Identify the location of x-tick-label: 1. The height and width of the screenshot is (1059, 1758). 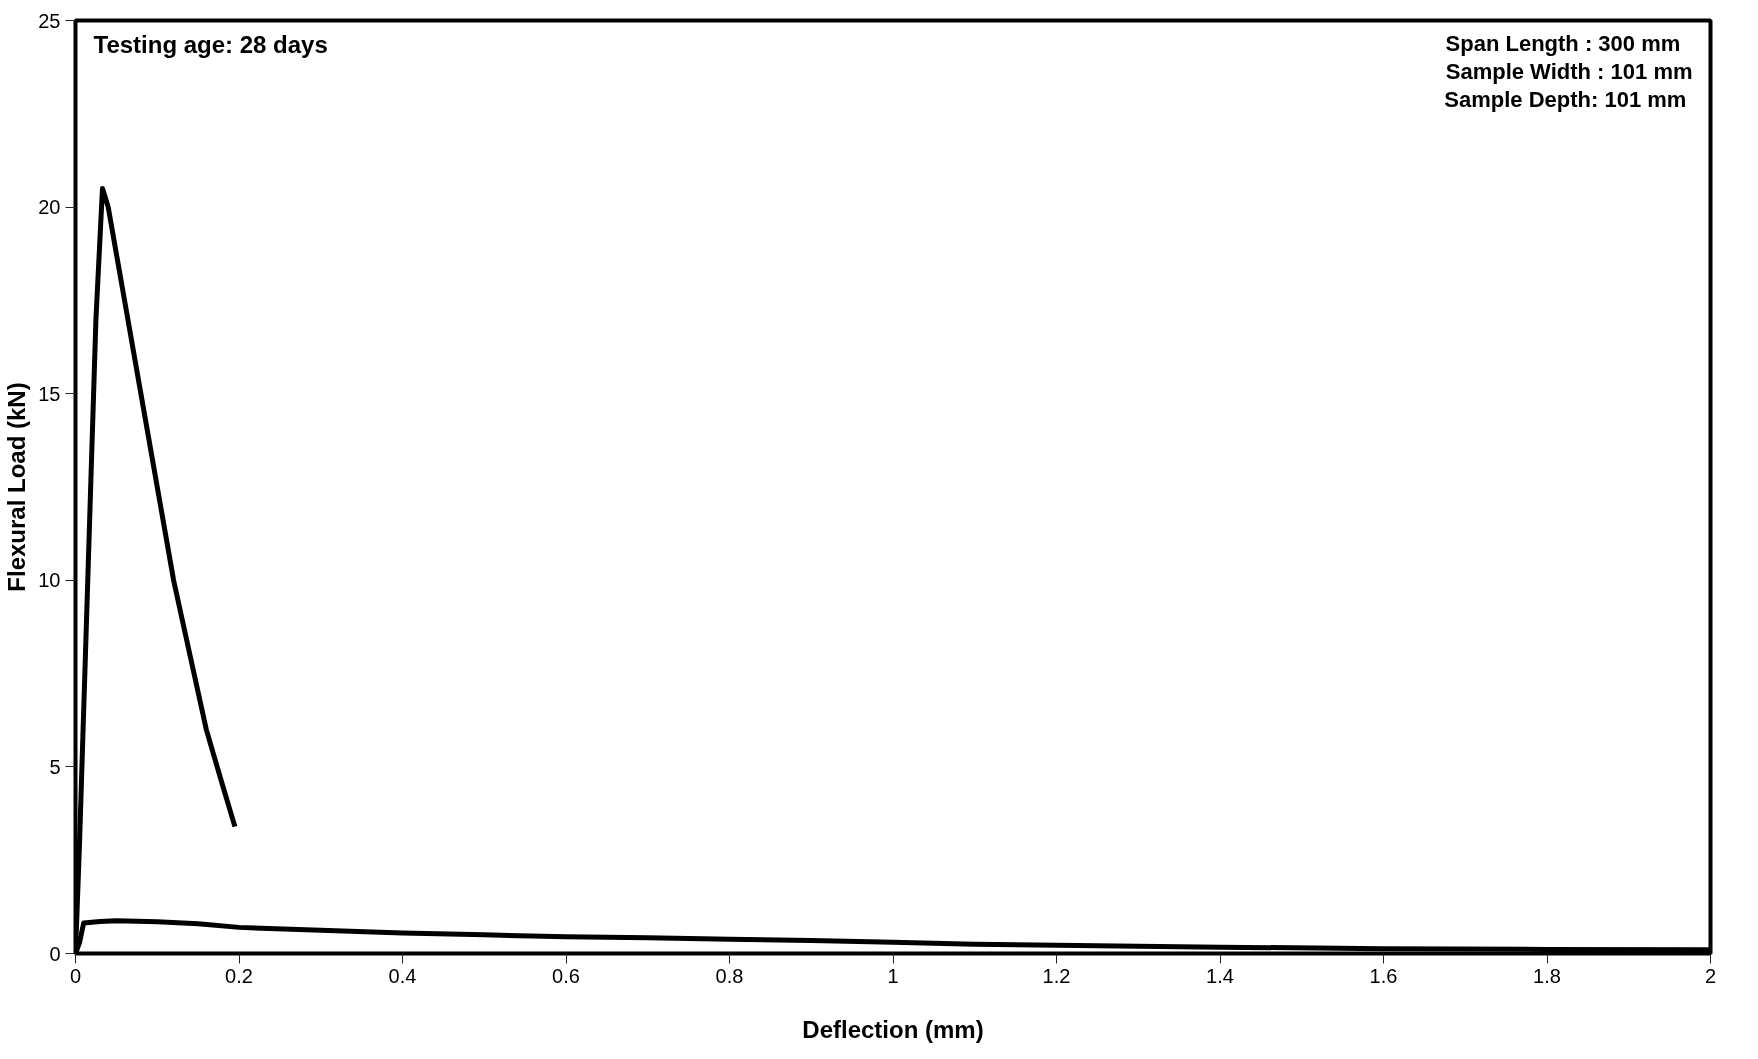
(893, 975).